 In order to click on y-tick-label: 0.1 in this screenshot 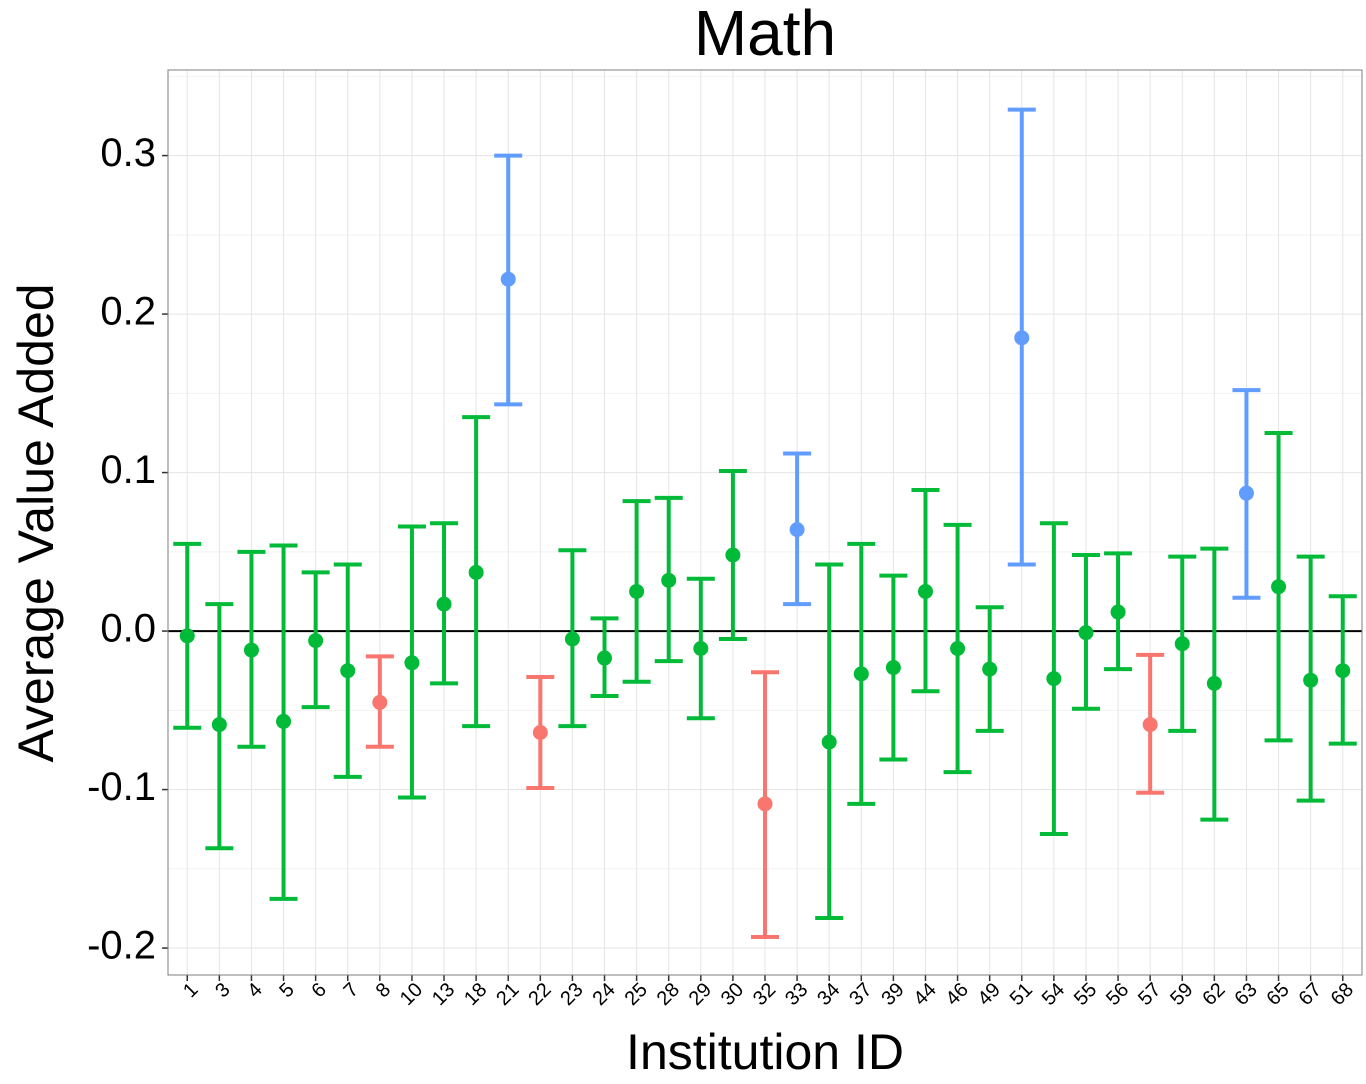, I will do `click(128, 470)`.